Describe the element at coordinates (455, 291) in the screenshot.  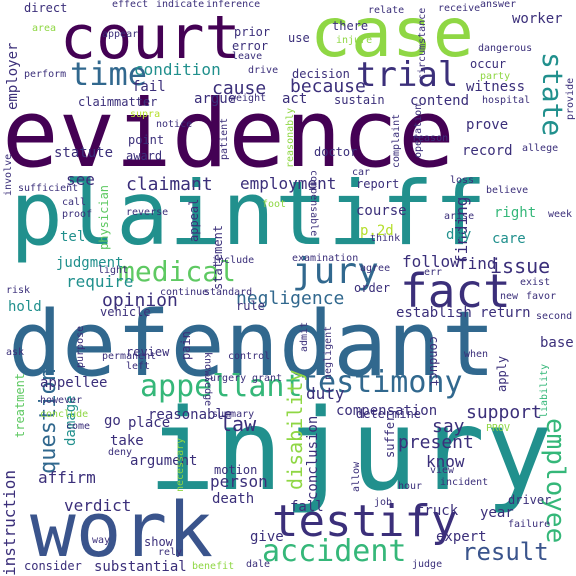
I see `word-fact: fact` at that location.